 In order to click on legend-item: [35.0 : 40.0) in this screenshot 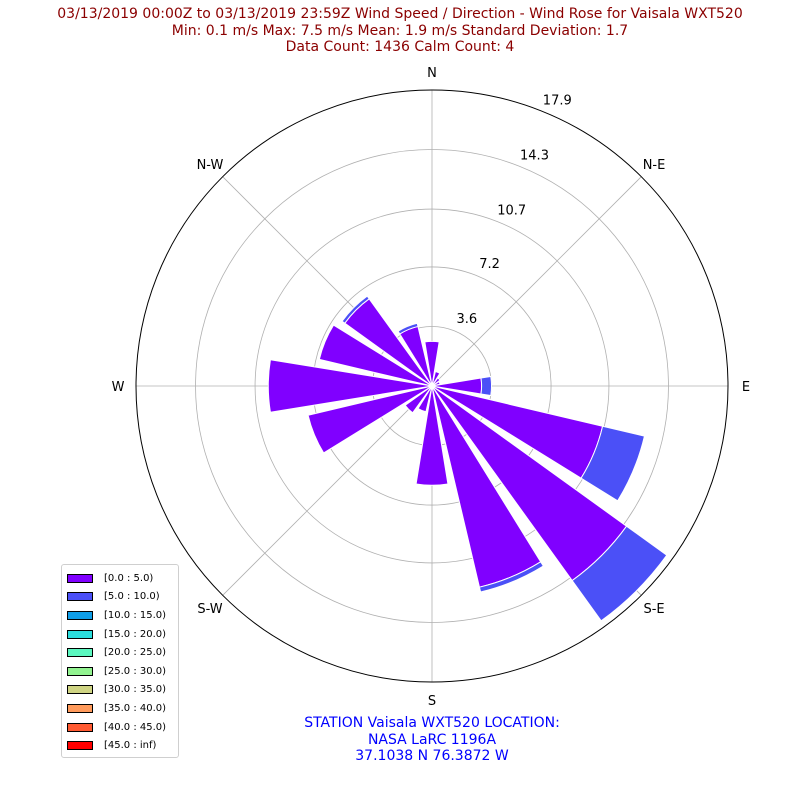, I will do `click(122, 708)`.